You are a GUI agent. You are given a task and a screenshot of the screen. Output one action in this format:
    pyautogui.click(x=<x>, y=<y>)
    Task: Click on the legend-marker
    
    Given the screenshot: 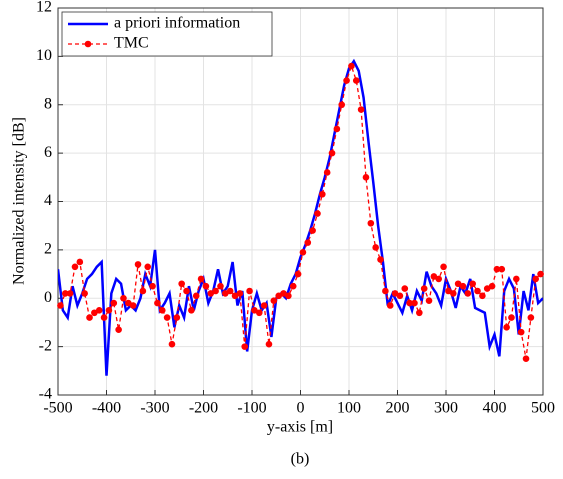 What is the action you would take?
    pyautogui.click(x=88, y=44)
    